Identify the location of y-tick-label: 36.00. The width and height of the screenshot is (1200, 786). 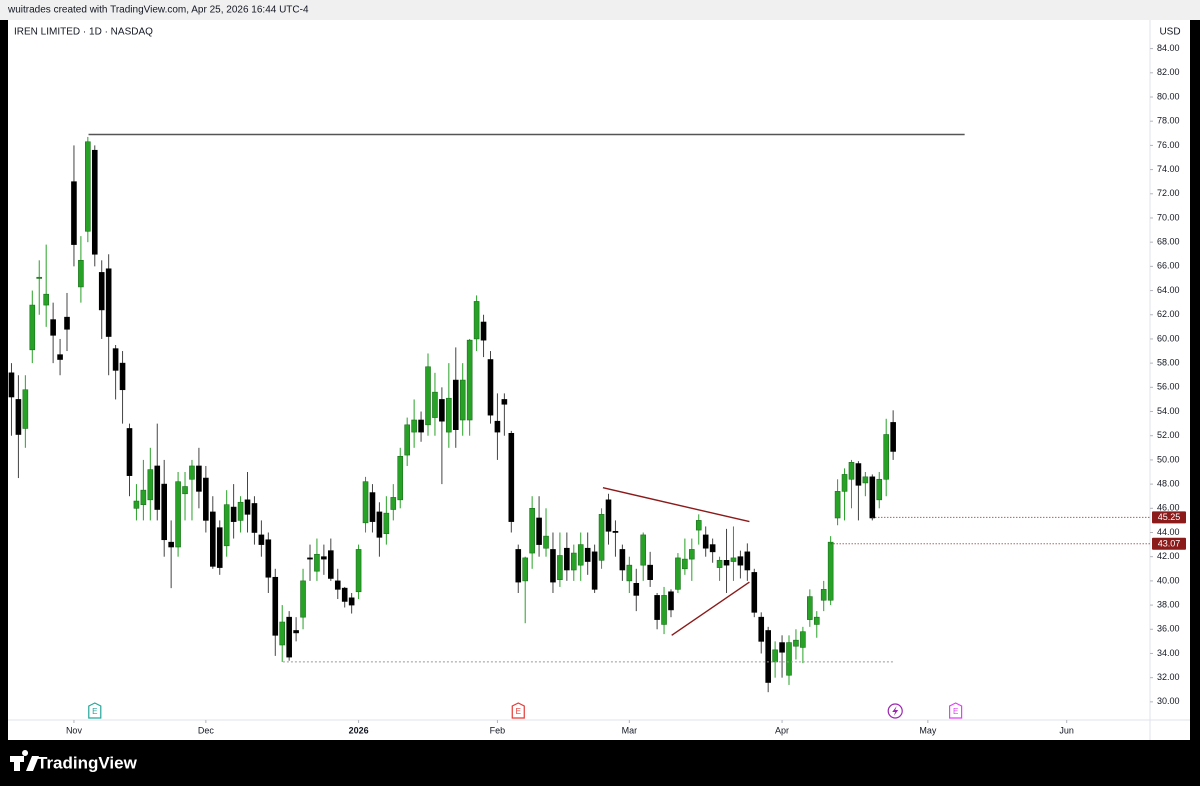
(1168, 629).